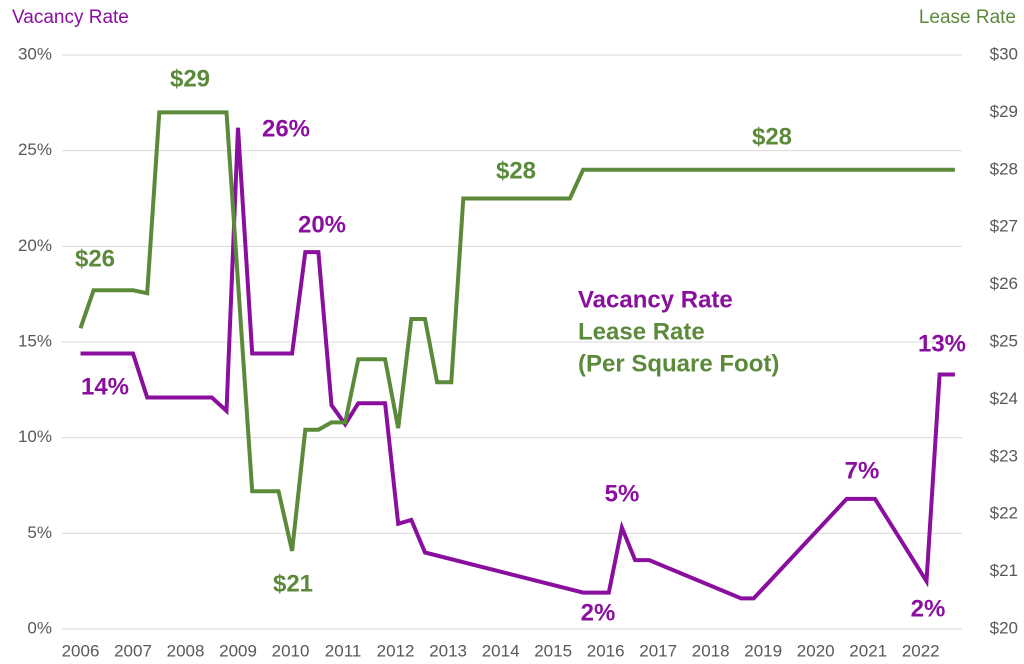  Describe the element at coordinates (95, 258) in the screenshot. I see `annotation: $26` at that location.